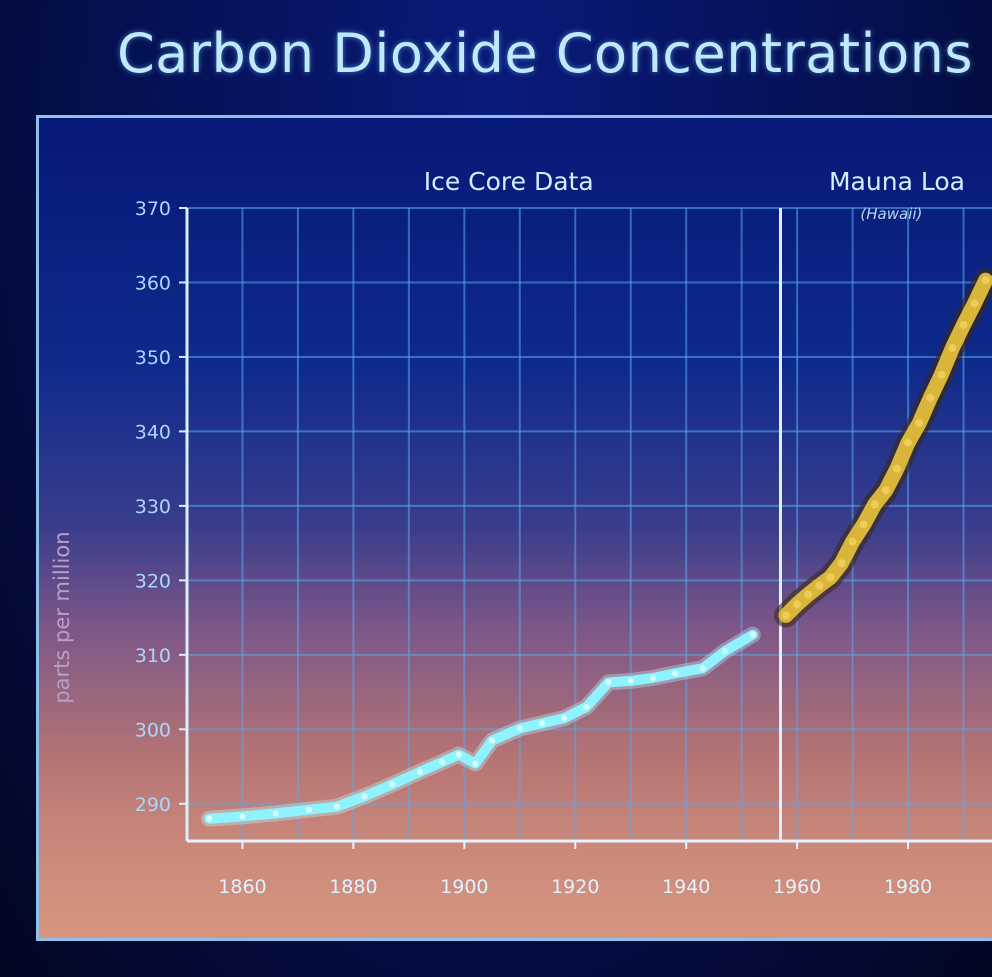 This screenshot has width=992, height=977. What do you see at coordinates (153, 805) in the screenshot?
I see `y-tick-label: 290` at bounding box center [153, 805].